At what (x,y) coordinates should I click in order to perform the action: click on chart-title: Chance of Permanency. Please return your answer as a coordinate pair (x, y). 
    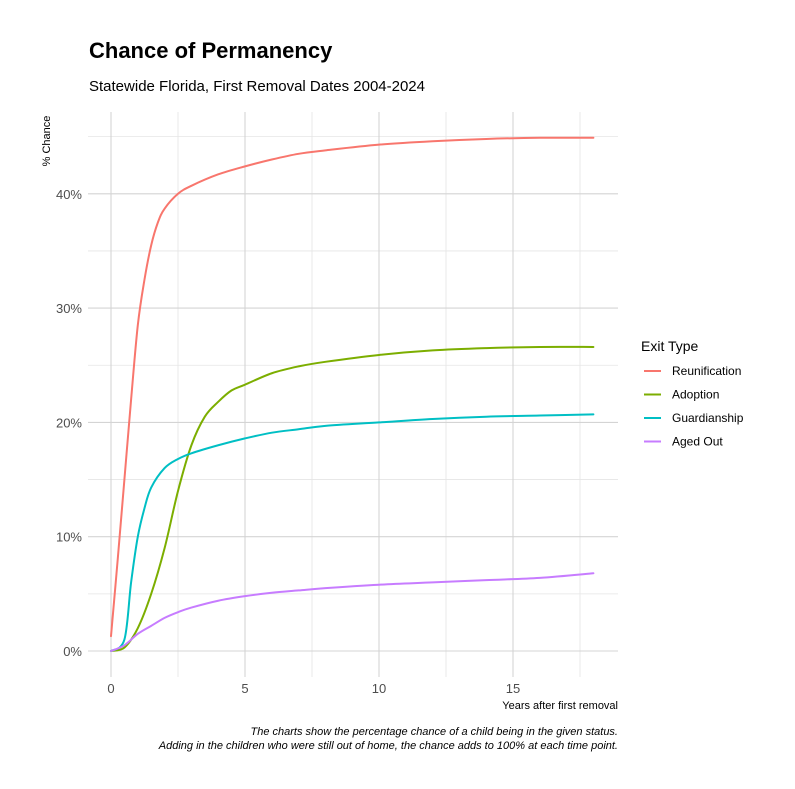
    Looking at the image, I should click on (211, 50).